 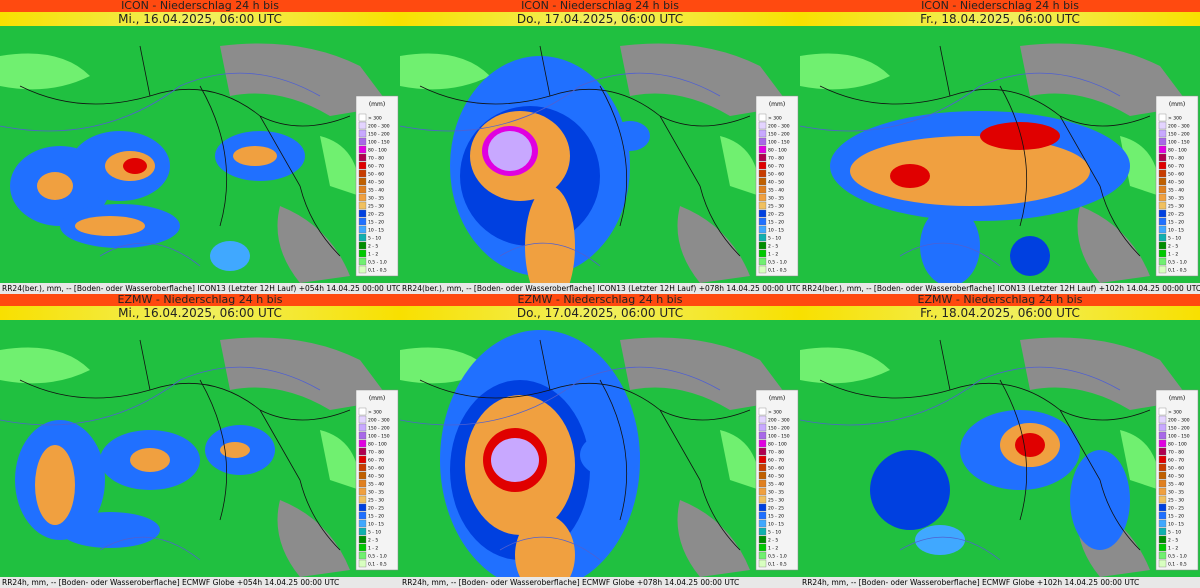 What do you see at coordinates (1000, 19) in the screenshot?
I see `panel-date: Fr., 18.04.2025, 06:00 UTC` at bounding box center [1000, 19].